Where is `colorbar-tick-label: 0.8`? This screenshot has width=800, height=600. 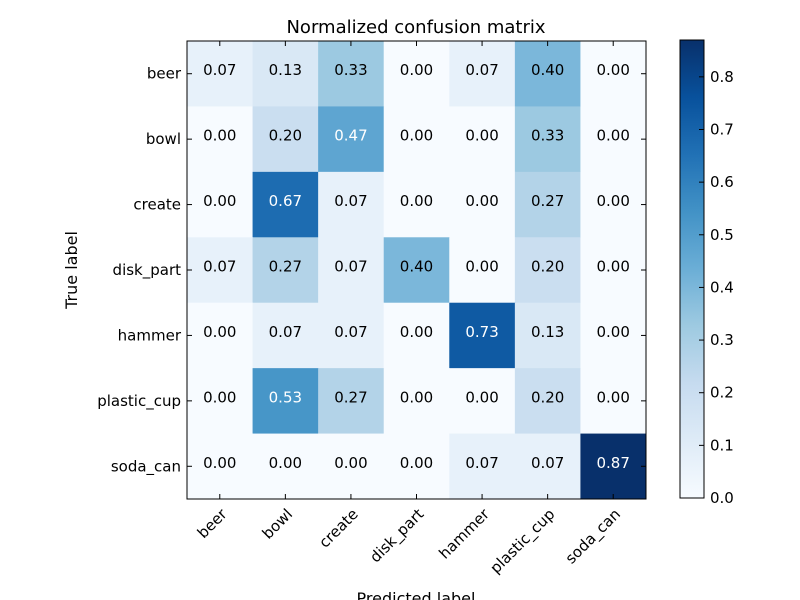
colorbar-tick-label: 0.8 is located at coordinates (722, 77).